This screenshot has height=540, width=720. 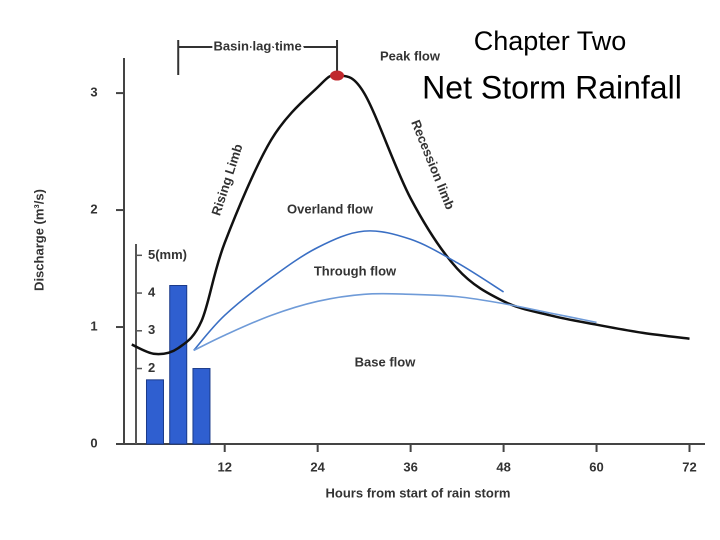 I want to click on x-tick-label: 48, so click(x=503, y=466).